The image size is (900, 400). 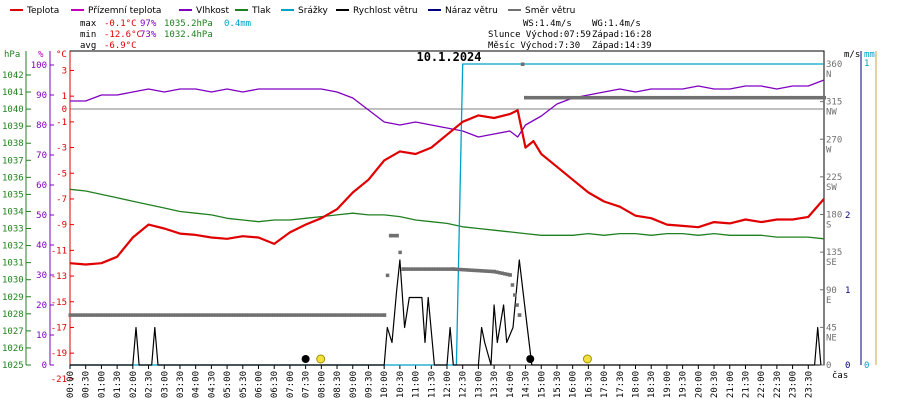 What do you see at coordinates (188, 24) in the screenshot?
I see `max-pressure: 1035.2hPa` at bounding box center [188, 24].